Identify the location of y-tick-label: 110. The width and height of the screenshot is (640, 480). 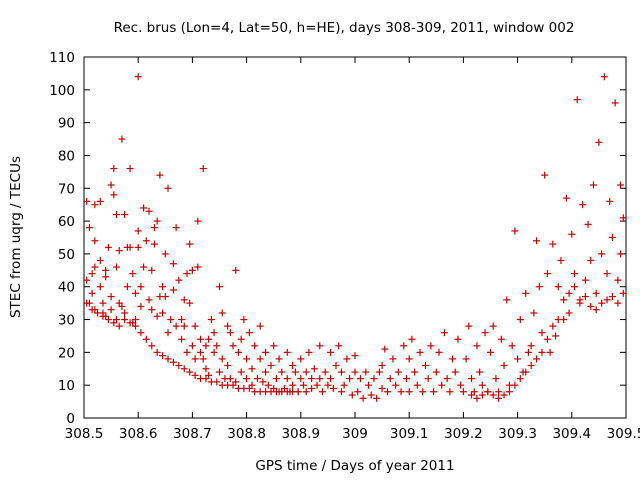
(62, 58).